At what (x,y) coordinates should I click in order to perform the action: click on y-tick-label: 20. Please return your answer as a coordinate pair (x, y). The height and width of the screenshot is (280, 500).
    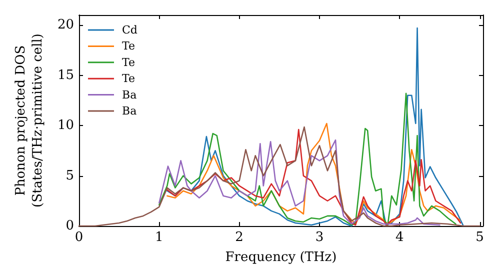
    Looking at the image, I should click on (65, 25).